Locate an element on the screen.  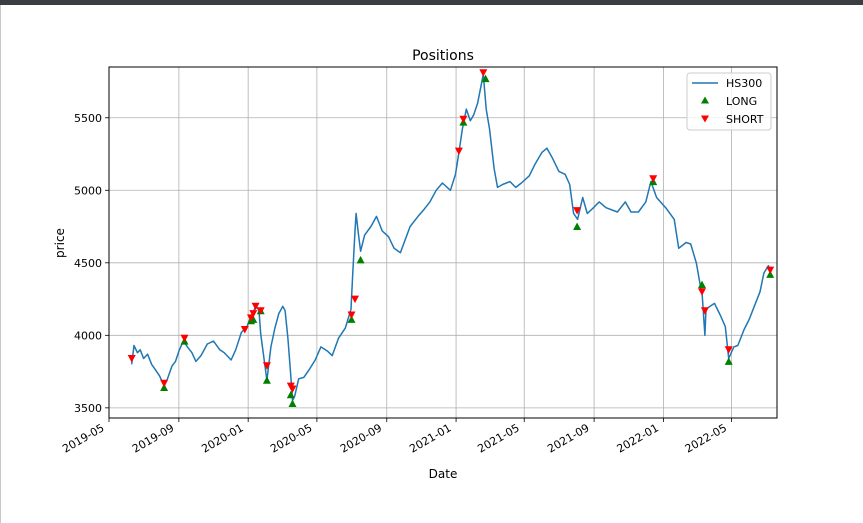
window-left-border is located at coordinates (0, 264).